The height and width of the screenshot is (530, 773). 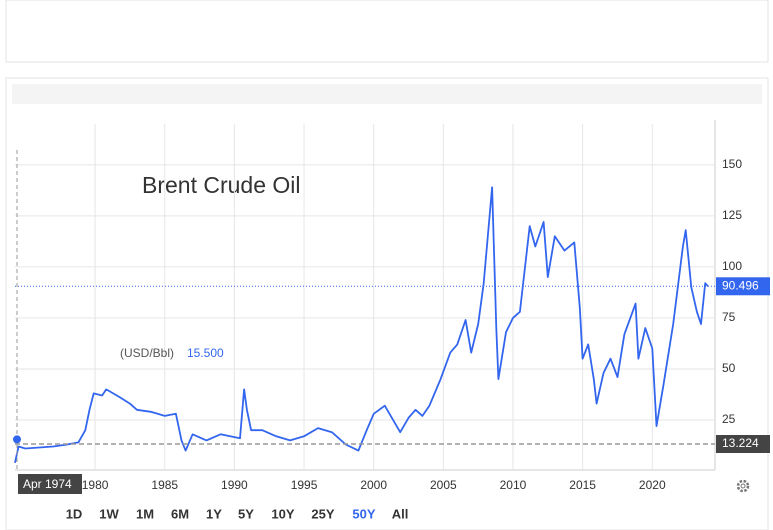 What do you see at coordinates (17, 439) in the screenshot?
I see `hover-point` at bounding box center [17, 439].